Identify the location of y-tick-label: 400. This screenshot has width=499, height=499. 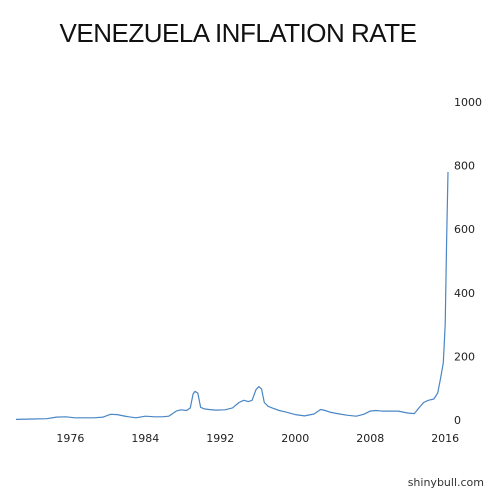
(464, 293).